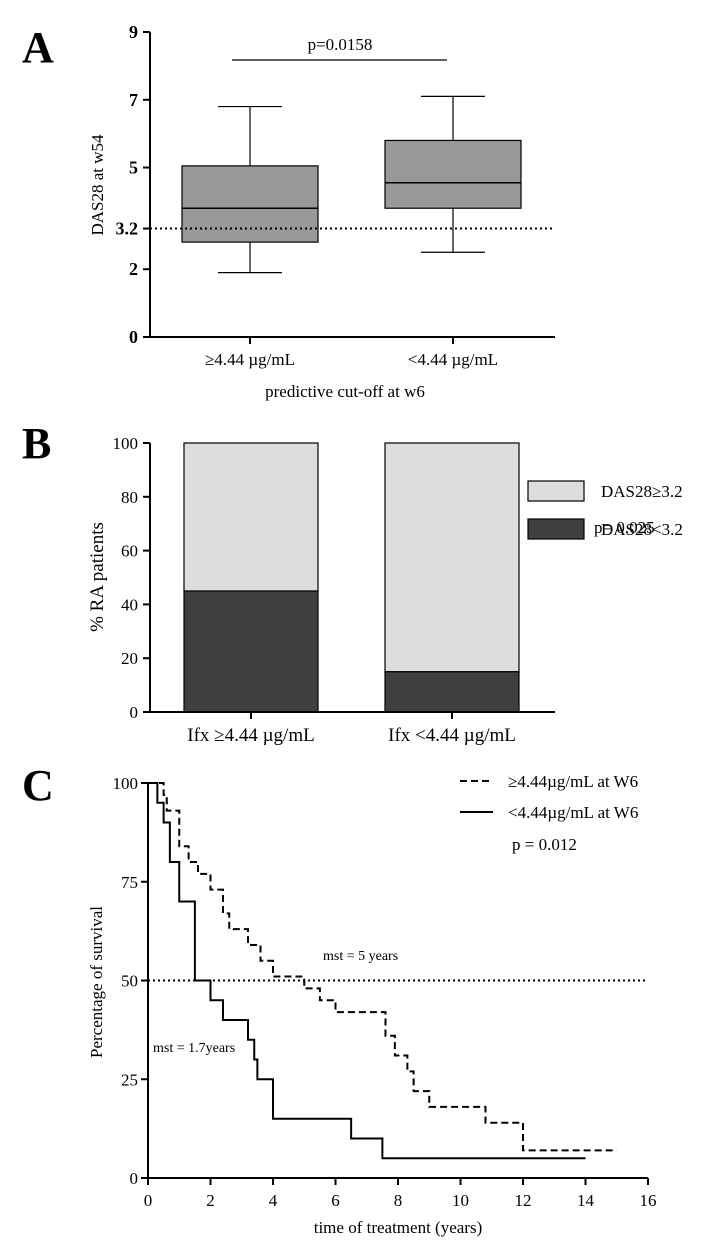  What do you see at coordinates (129, 497) in the screenshot?
I see `y-tick-label: 80` at bounding box center [129, 497].